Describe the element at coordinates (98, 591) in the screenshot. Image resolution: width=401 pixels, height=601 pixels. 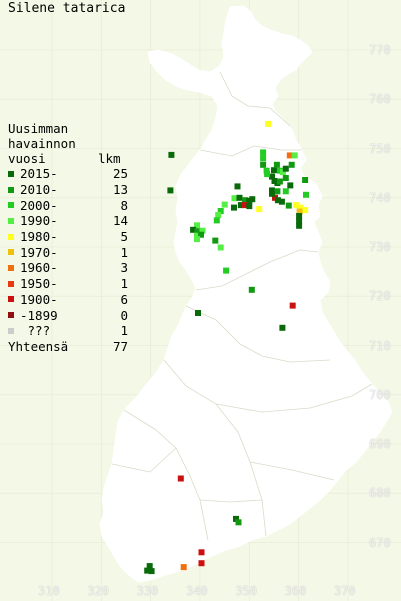
I see `x-tick-label: 320` at that location.